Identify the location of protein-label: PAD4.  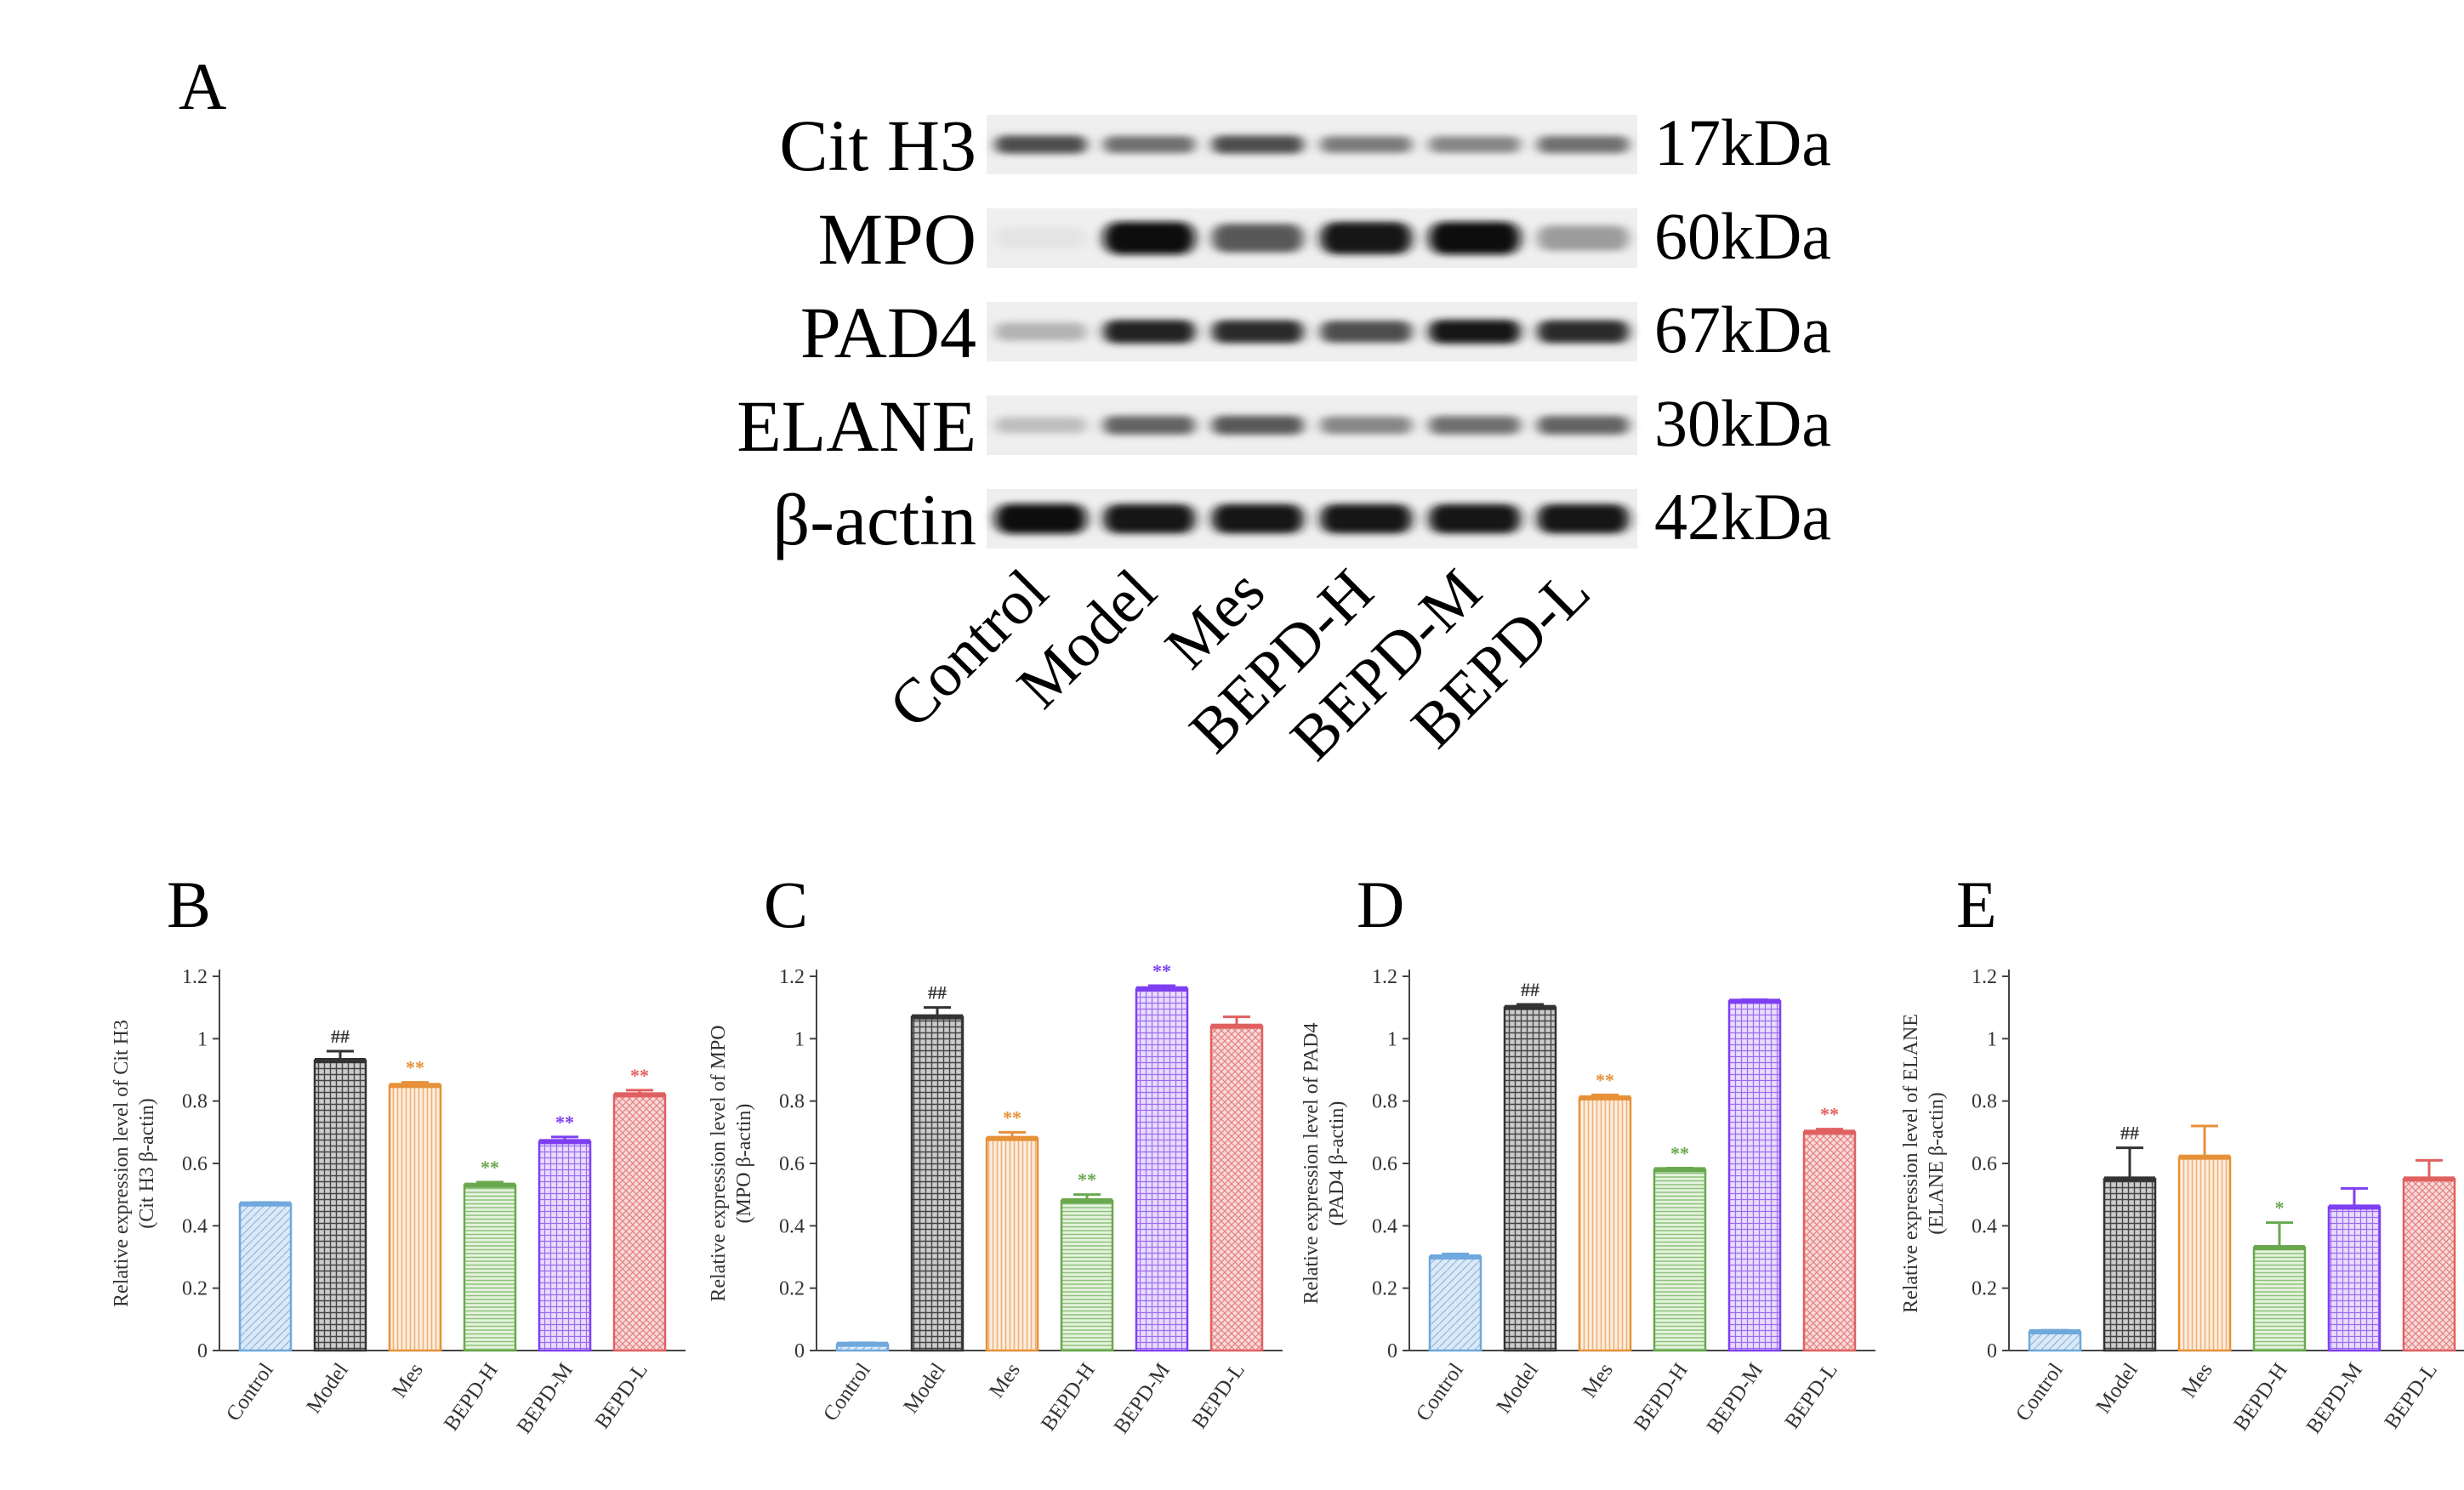
(888, 332).